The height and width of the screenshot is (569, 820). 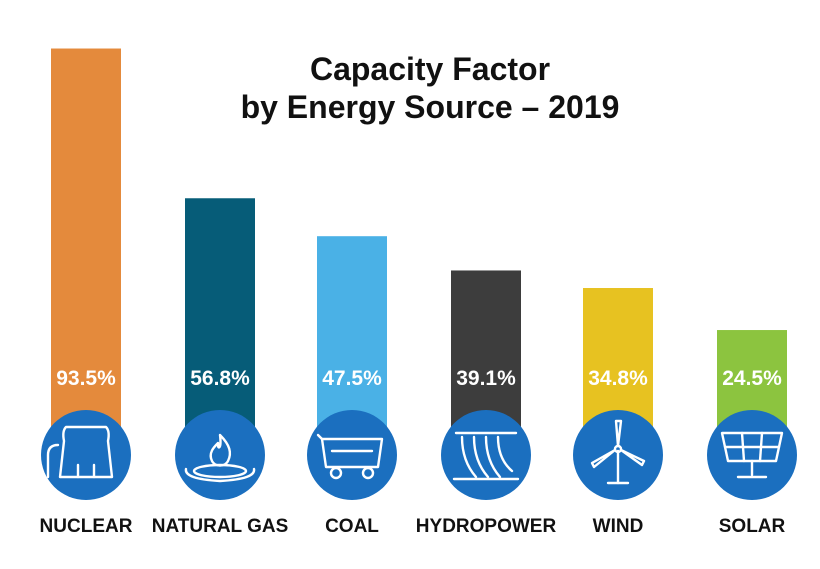 I want to click on chart-title: Capacity Factor, so click(x=430, y=69).